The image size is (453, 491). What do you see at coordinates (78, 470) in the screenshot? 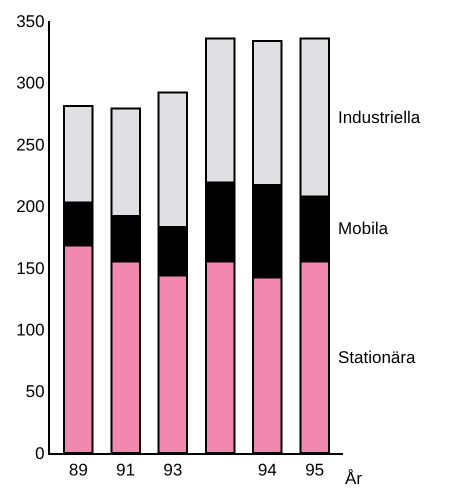
I see `x-tick-label: 89` at bounding box center [78, 470].